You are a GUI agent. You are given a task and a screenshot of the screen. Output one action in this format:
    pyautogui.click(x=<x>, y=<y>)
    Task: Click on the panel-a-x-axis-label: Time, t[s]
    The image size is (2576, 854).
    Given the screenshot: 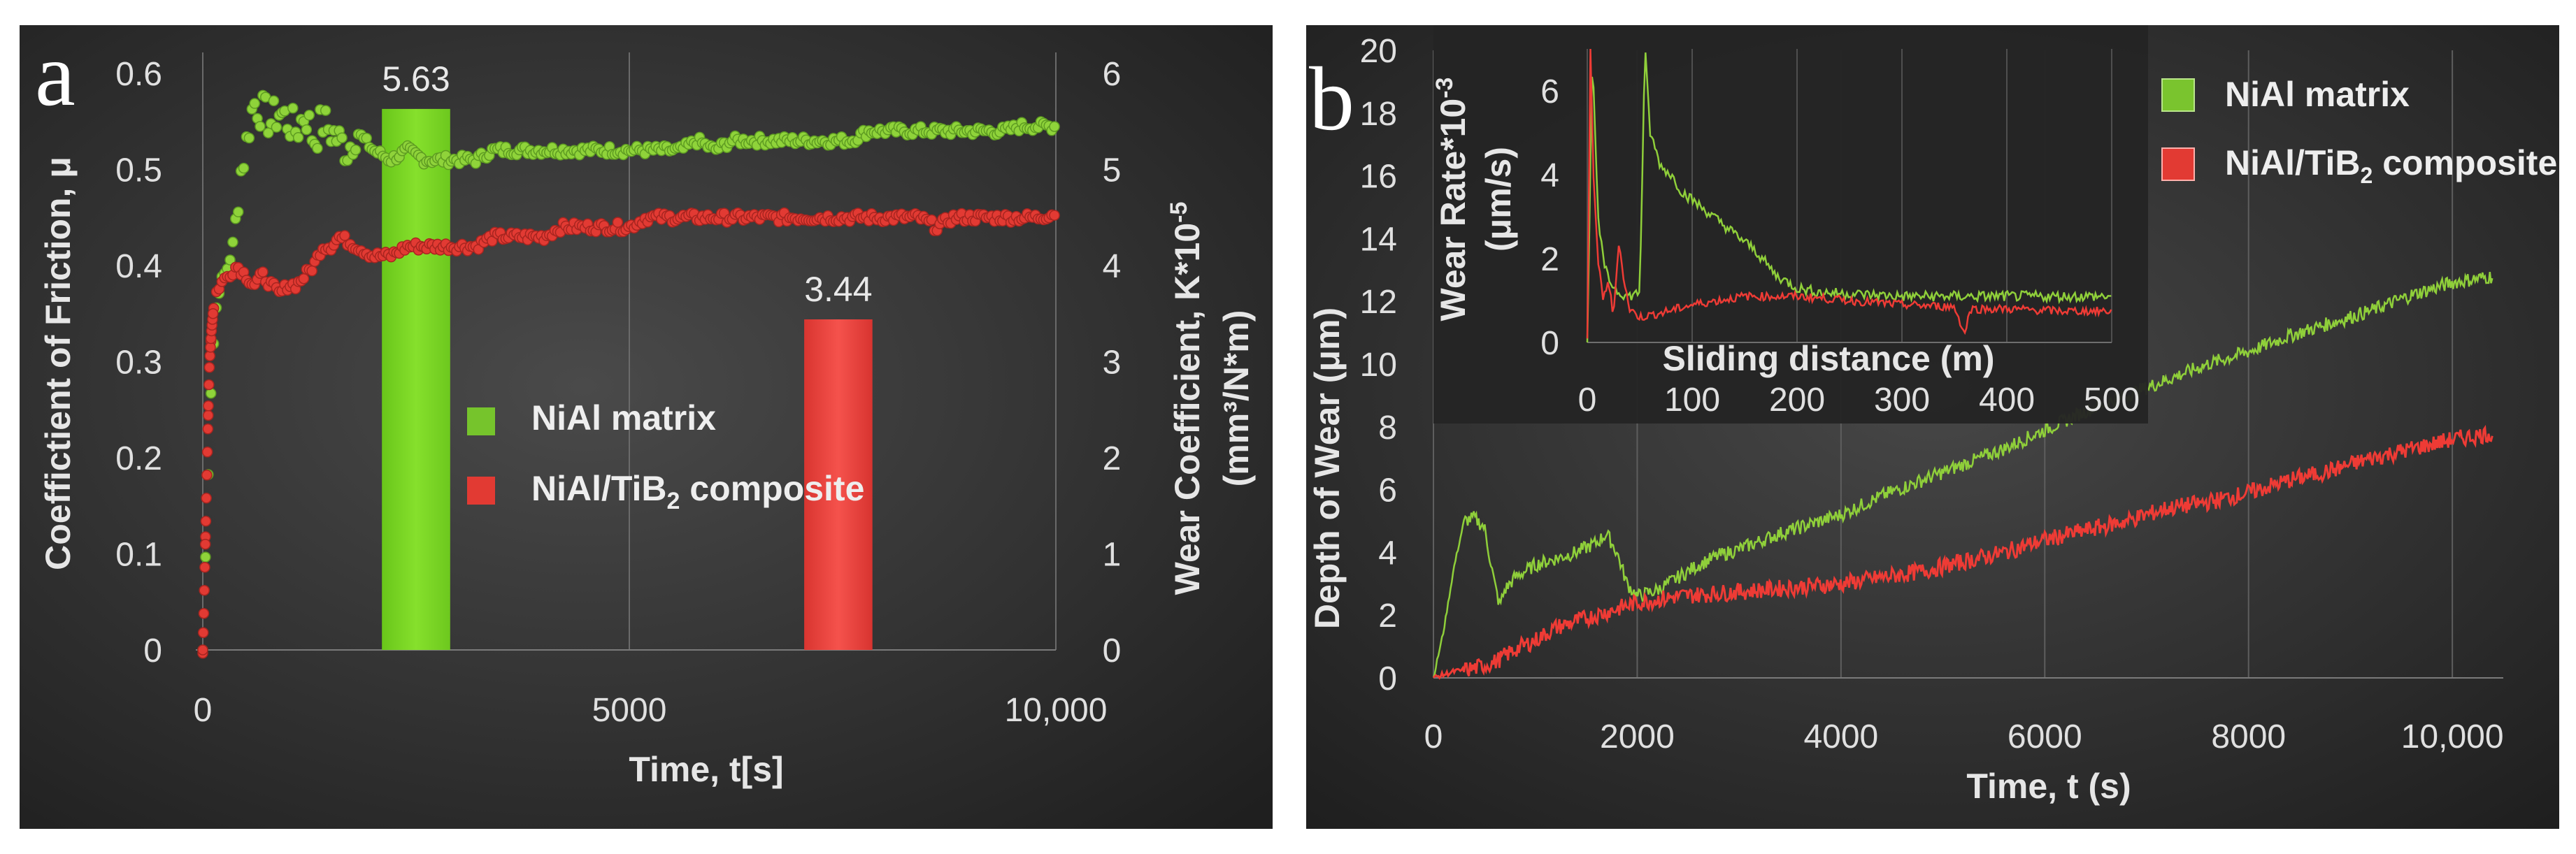 What is the action you would take?
    pyautogui.click(x=706, y=769)
    